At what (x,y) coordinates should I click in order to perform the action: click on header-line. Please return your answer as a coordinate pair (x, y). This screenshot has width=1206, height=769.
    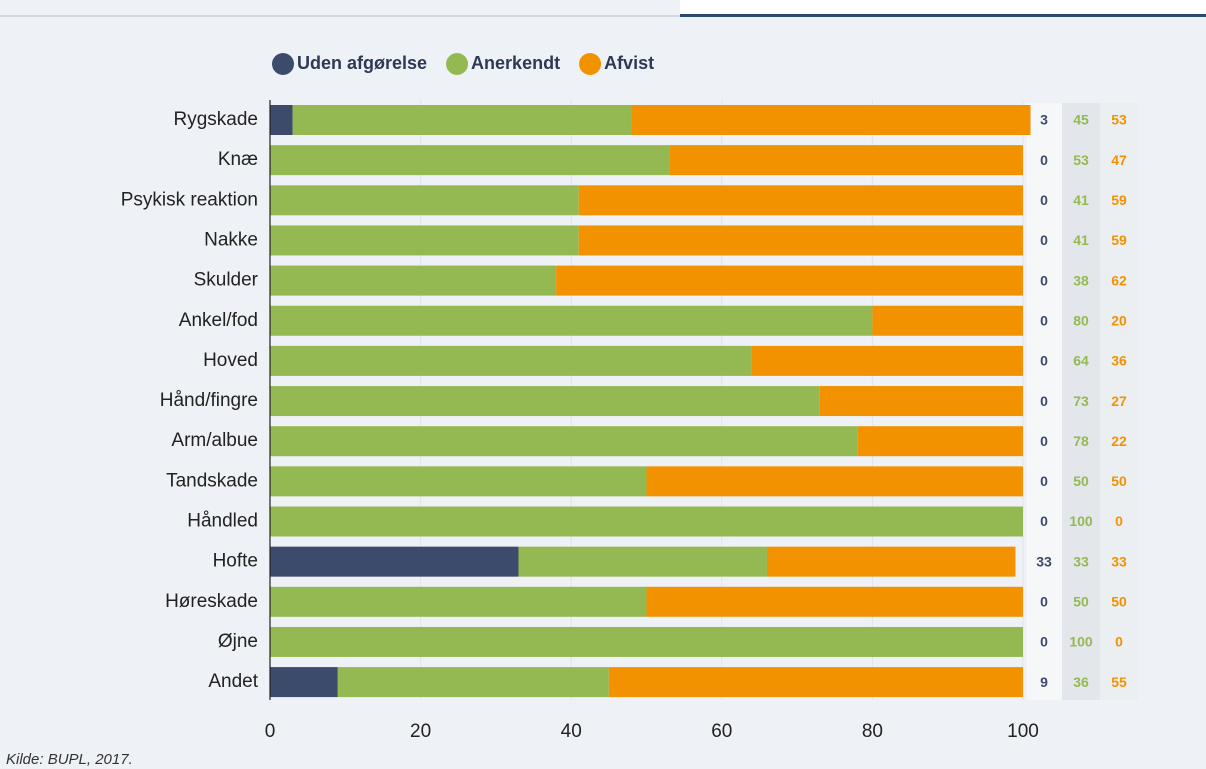
    Looking at the image, I should click on (943, 15).